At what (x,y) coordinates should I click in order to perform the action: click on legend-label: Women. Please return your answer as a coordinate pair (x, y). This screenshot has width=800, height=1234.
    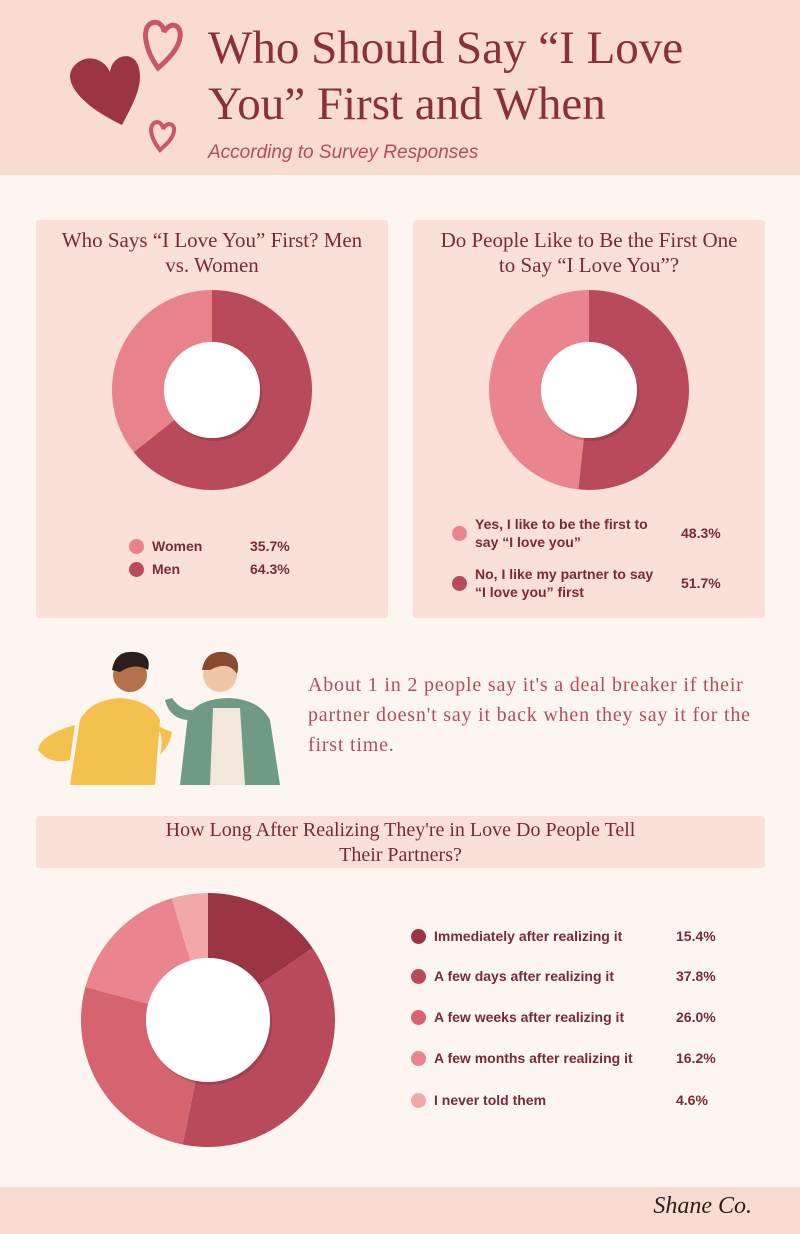
    Looking at the image, I should click on (177, 546).